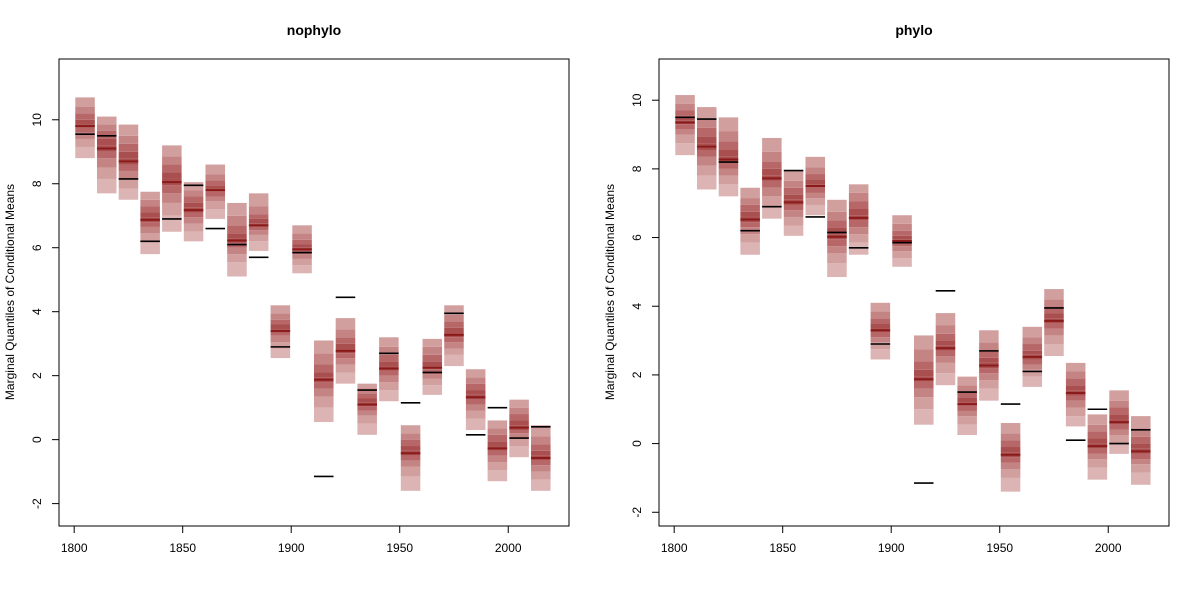 The height and width of the screenshot is (600, 1200). Describe the element at coordinates (637, 443) in the screenshot. I see `y-tick-label: 0` at that location.